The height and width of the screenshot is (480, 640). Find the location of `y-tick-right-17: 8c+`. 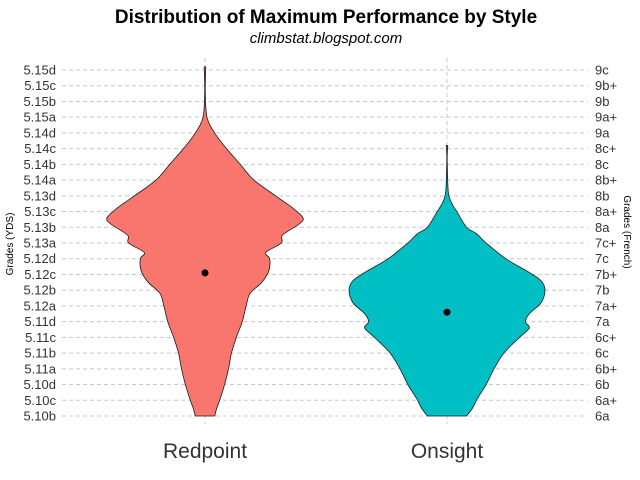

y-tick-right-17: 8c+ is located at coordinates (605, 148).